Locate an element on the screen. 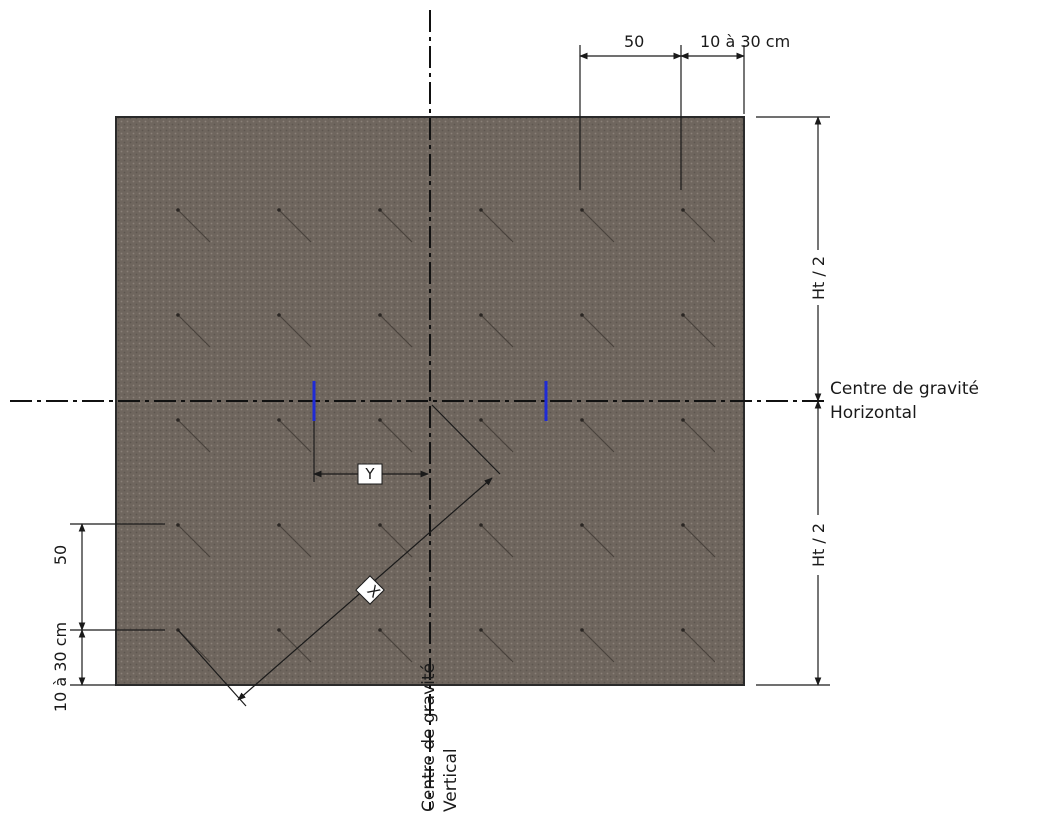 The height and width of the screenshot is (816, 1055). top-spacing-label: 50 is located at coordinates (634, 41).